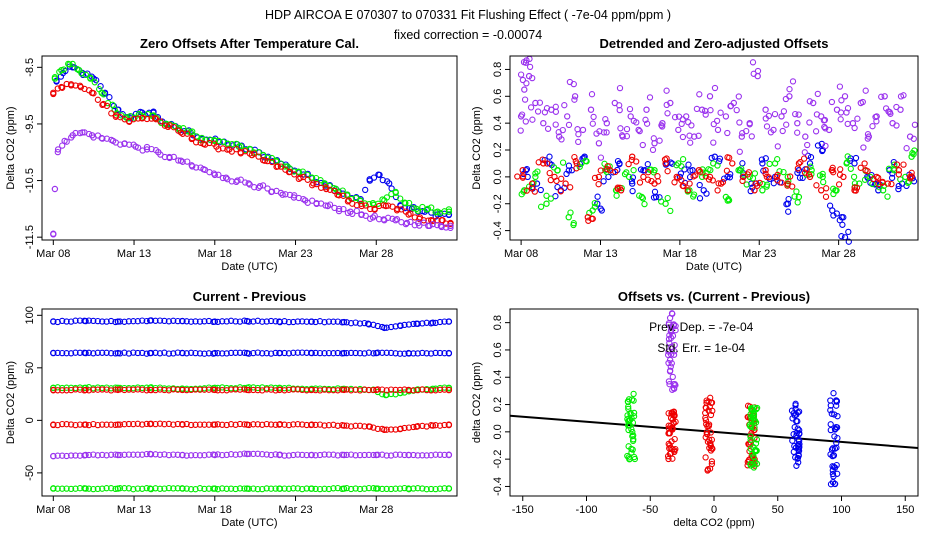 The image size is (936, 540). Describe the element at coordinates (714, 43) in the screenshot. I see `chart-title: Detrended and Zero-adjusted Offsets` at that location.